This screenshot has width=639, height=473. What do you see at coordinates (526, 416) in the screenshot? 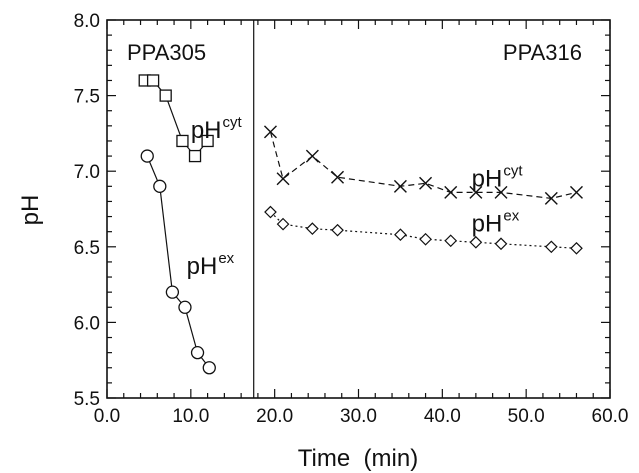
I see `x-tick-label: 50.0` at bounding box center [526, 416].